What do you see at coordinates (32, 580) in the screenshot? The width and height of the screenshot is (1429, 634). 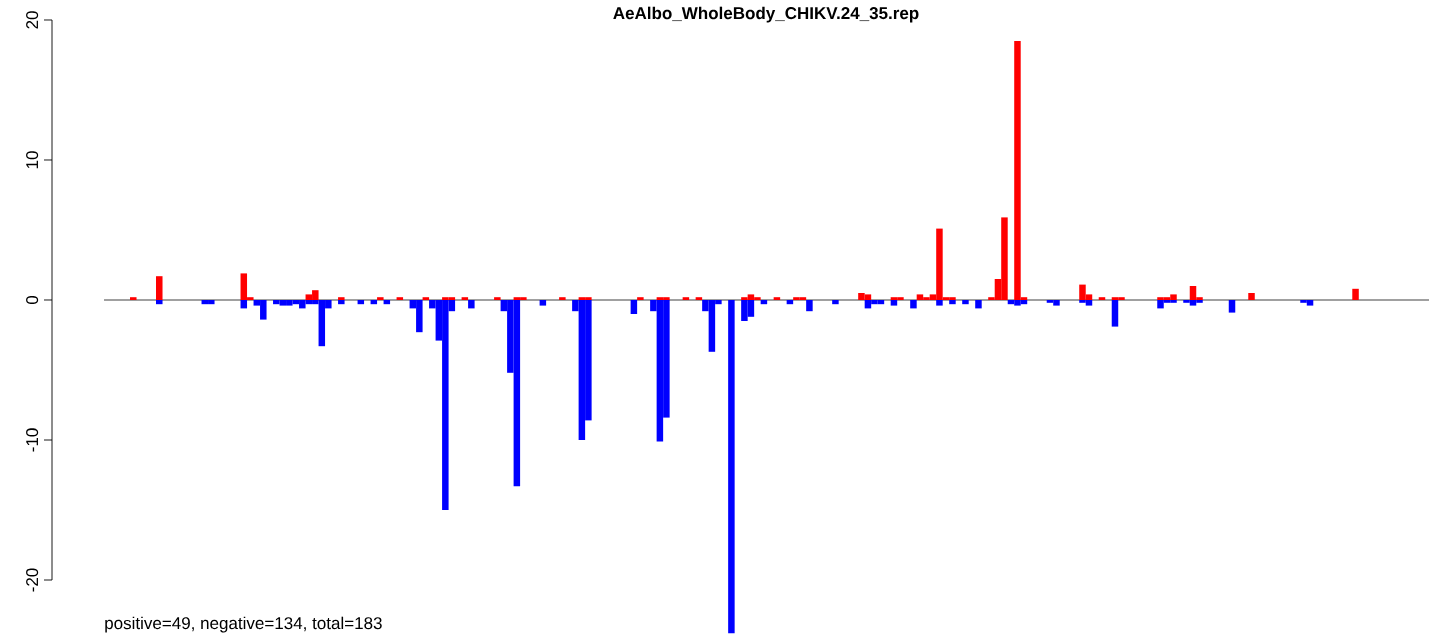 I see `y-tick-label: -20` at bounding box center [32, 580].